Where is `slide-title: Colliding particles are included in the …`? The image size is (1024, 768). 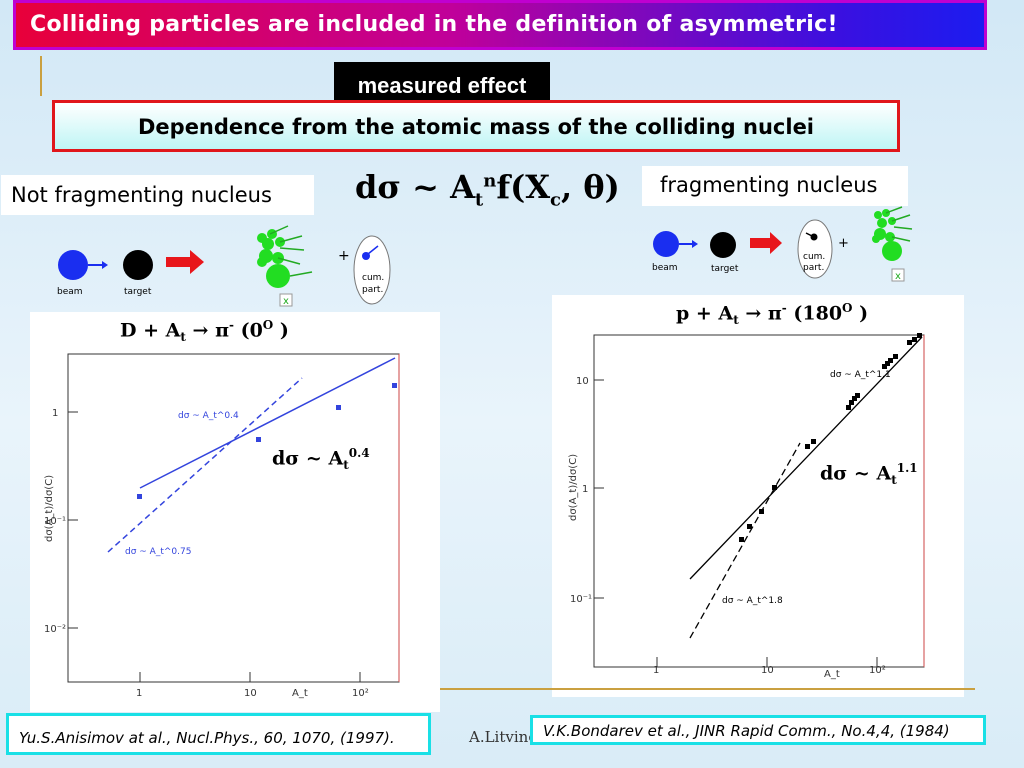 slide-title: Colliding particles are included in the … is located at coordinates (500, 25).